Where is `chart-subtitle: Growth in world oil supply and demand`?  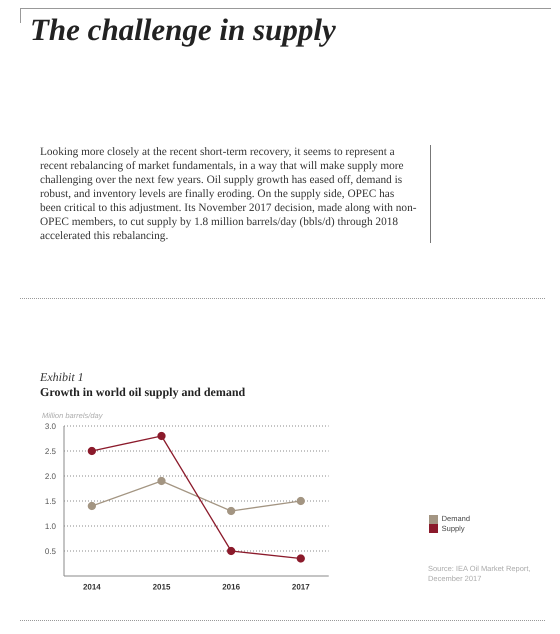
chart-subtitle: Growth in world oil supply and demand is located at coordinates (143, 392).